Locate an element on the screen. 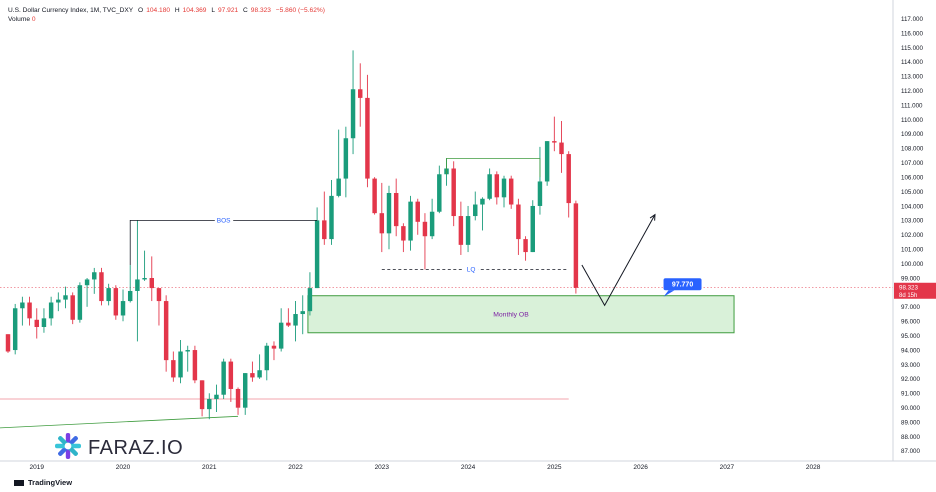 The width and height of the screenshot is (936, 492). faraz-logo is located at coordinates (68, 446).